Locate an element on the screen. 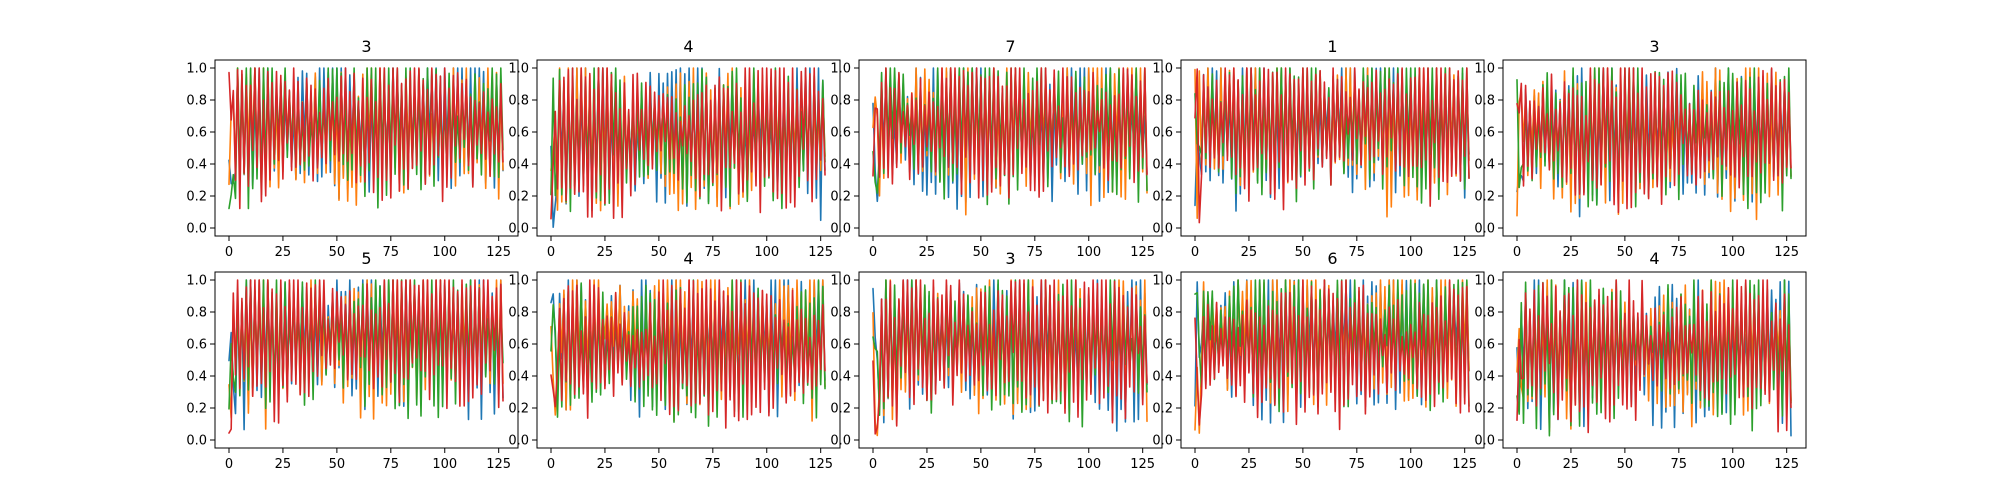 This screenshot has width=2000, height=500. subplot-10: 0 25 50 75 100 125 0.0 0.2 0.4 0.6 0.8 1.0 4 is located at coordinates (1640, 360).